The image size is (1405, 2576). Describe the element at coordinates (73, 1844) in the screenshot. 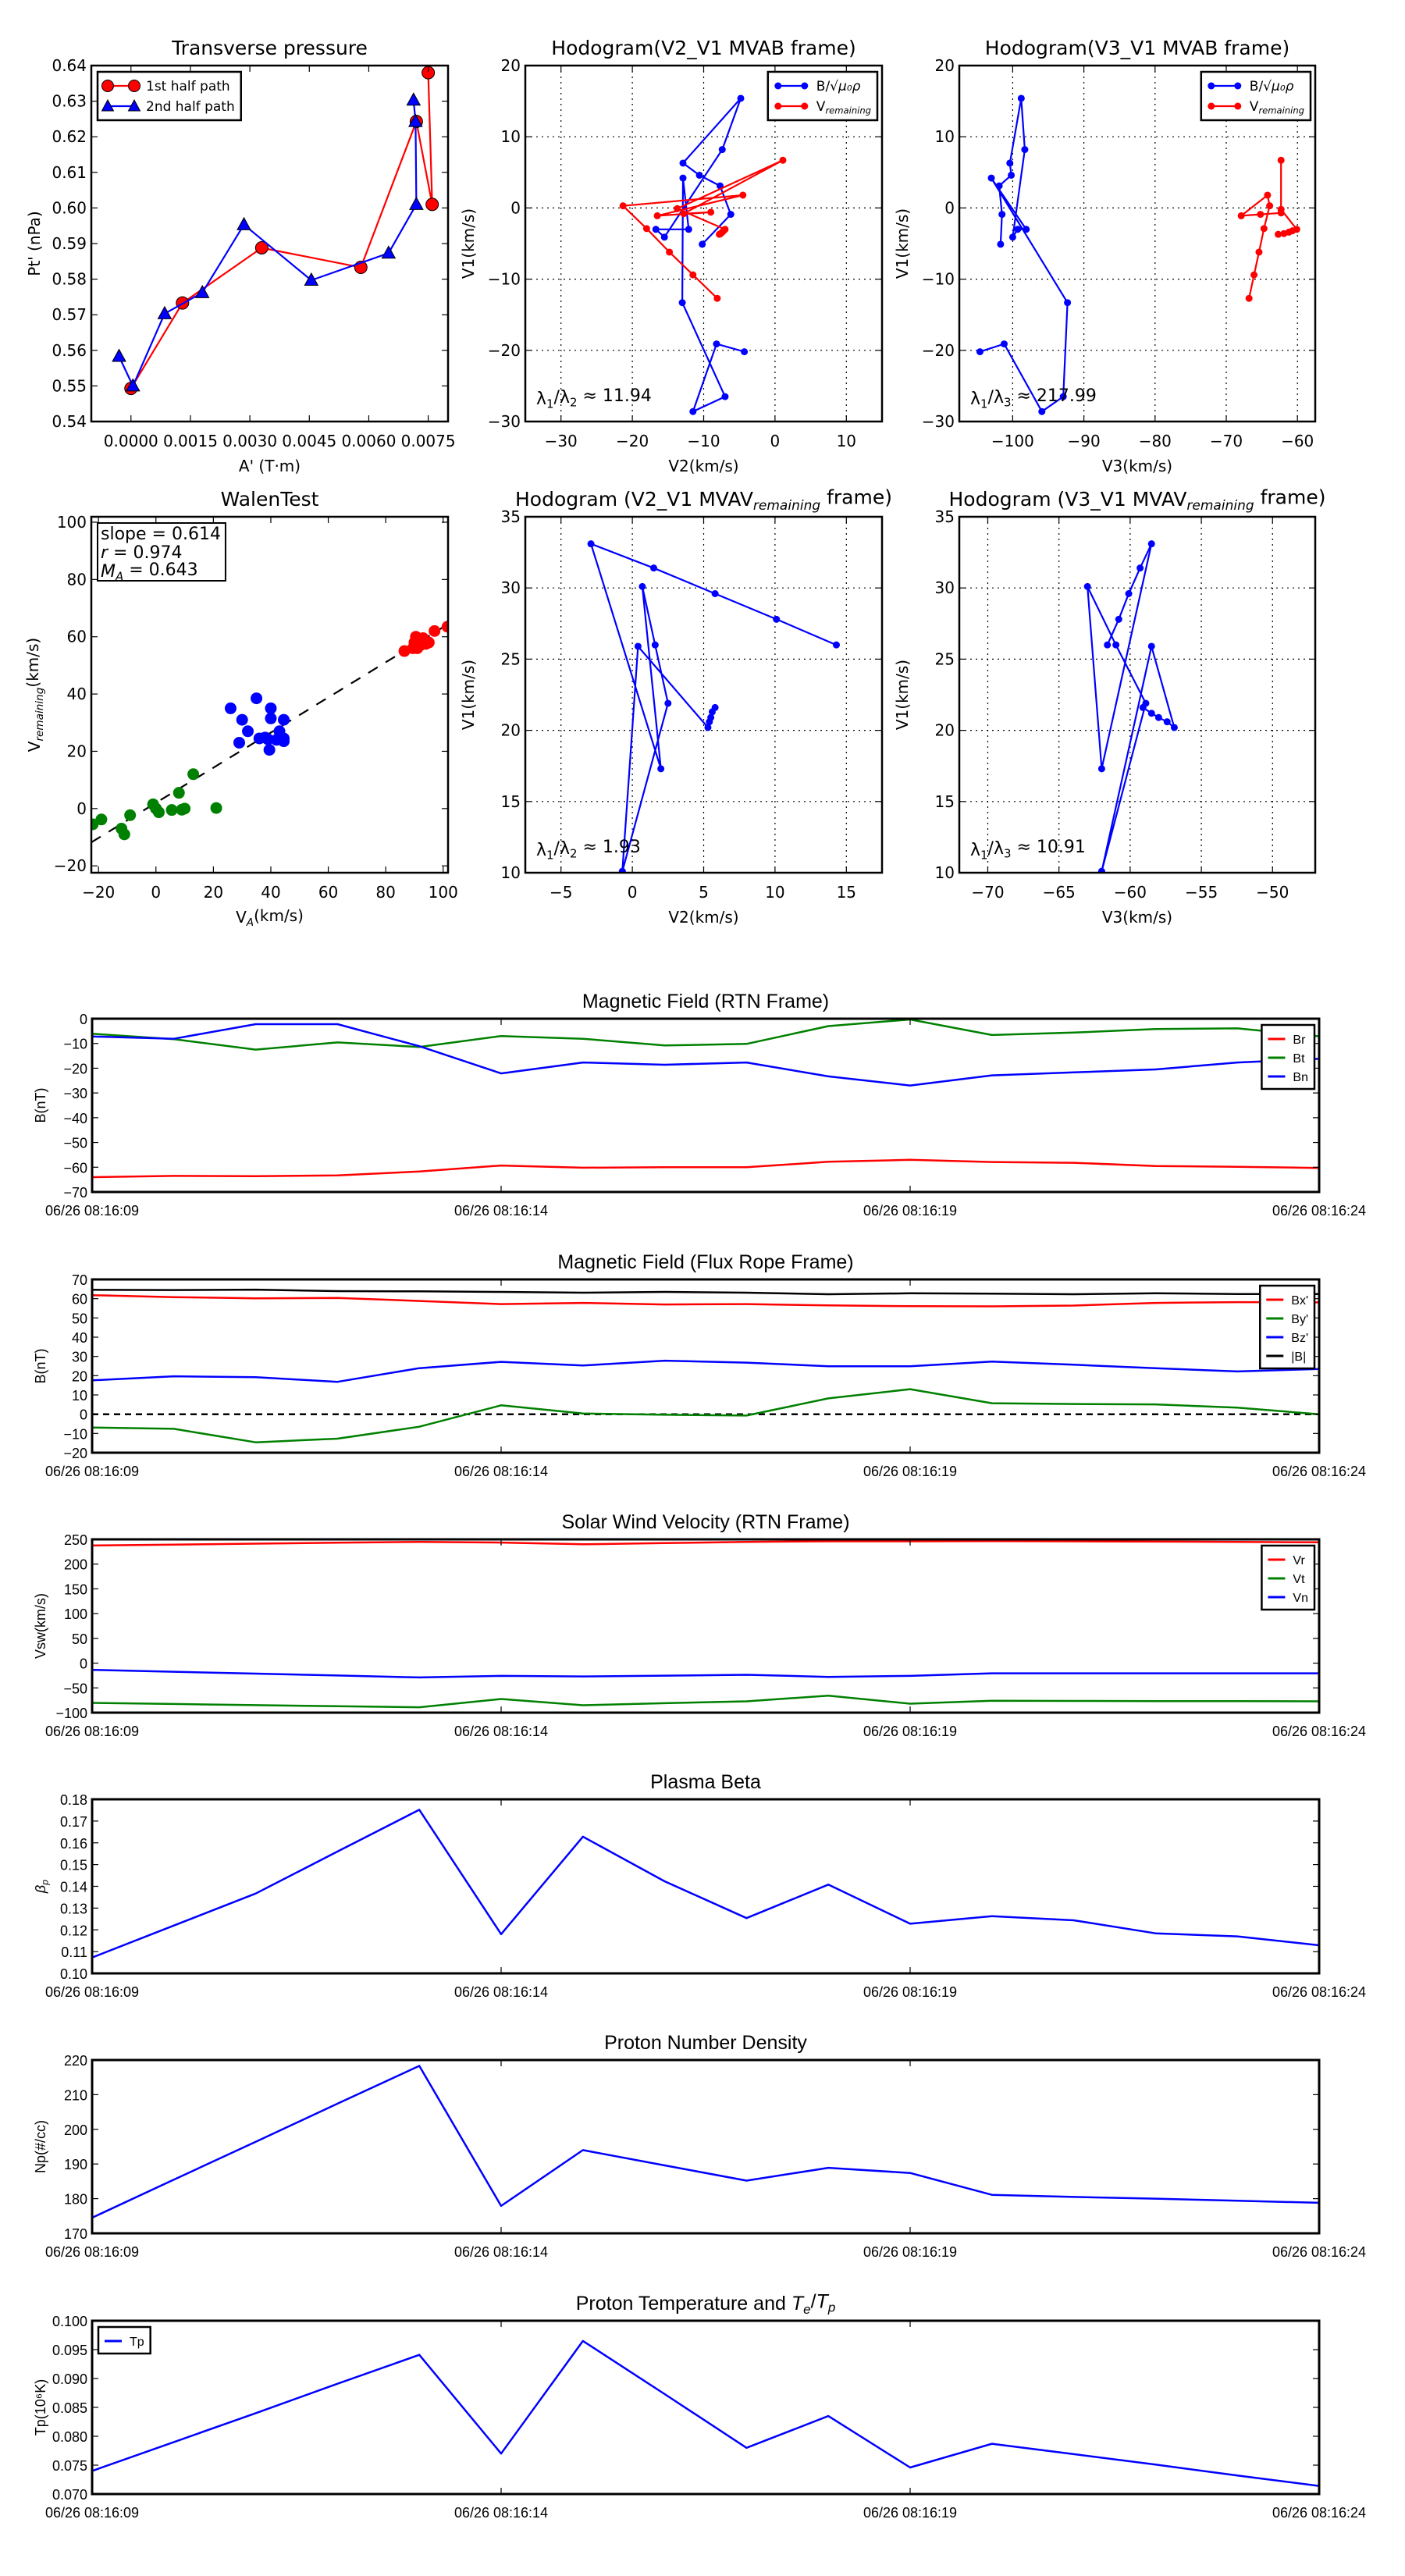

I see `y-tick-label: 0.16` at that location.